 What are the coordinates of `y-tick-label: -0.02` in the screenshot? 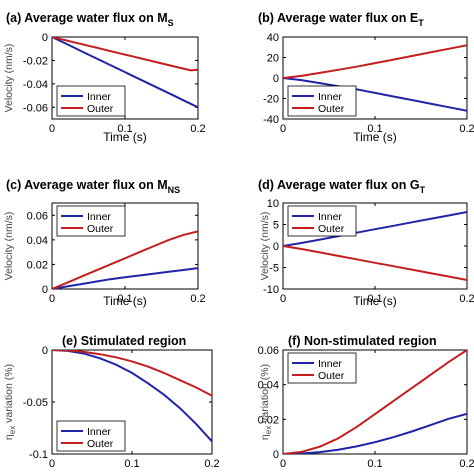 It's located at (35, 61).